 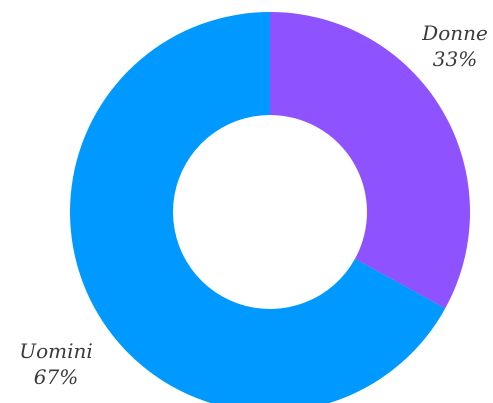 What do you see at coordinates (455, 33) in the screenshot?
I see `slice-name-donne: Donne` at bounding box center [455, 33].